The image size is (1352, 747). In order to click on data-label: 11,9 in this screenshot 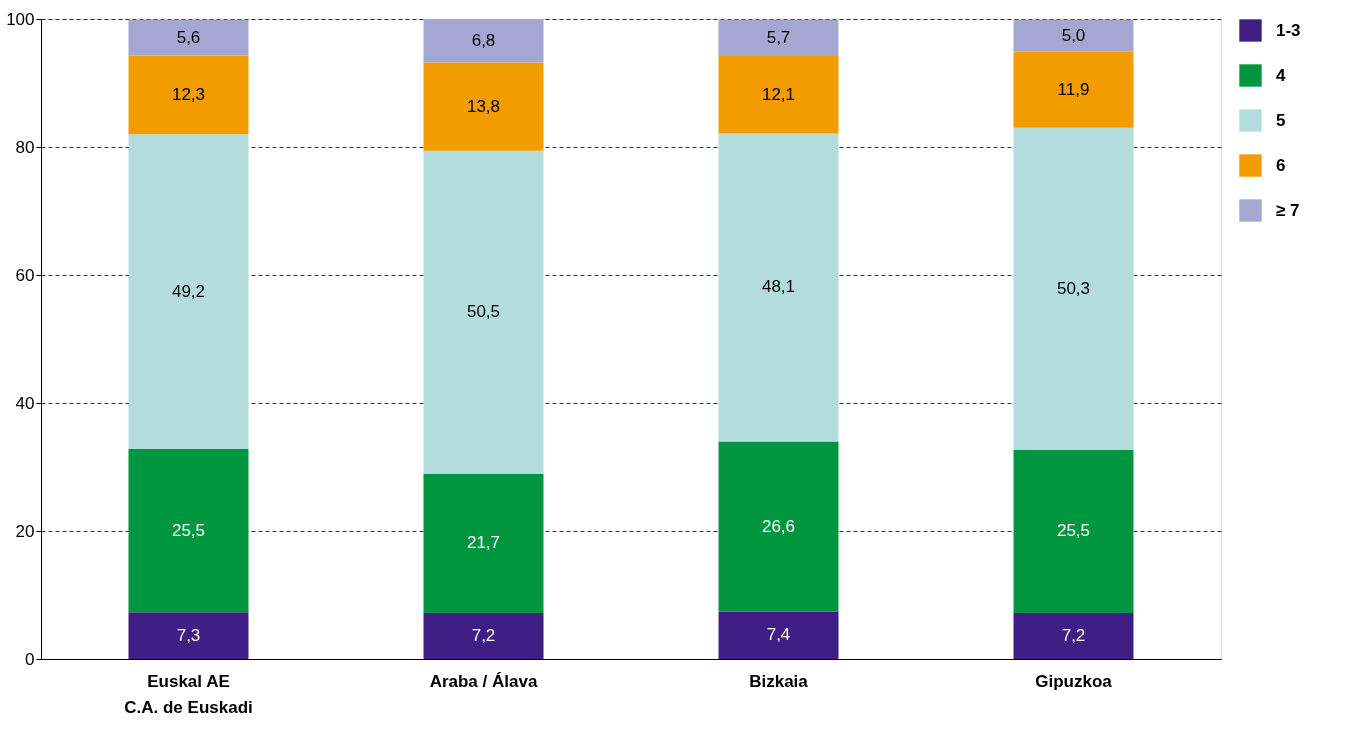, I will do `click(1073, 89)`.